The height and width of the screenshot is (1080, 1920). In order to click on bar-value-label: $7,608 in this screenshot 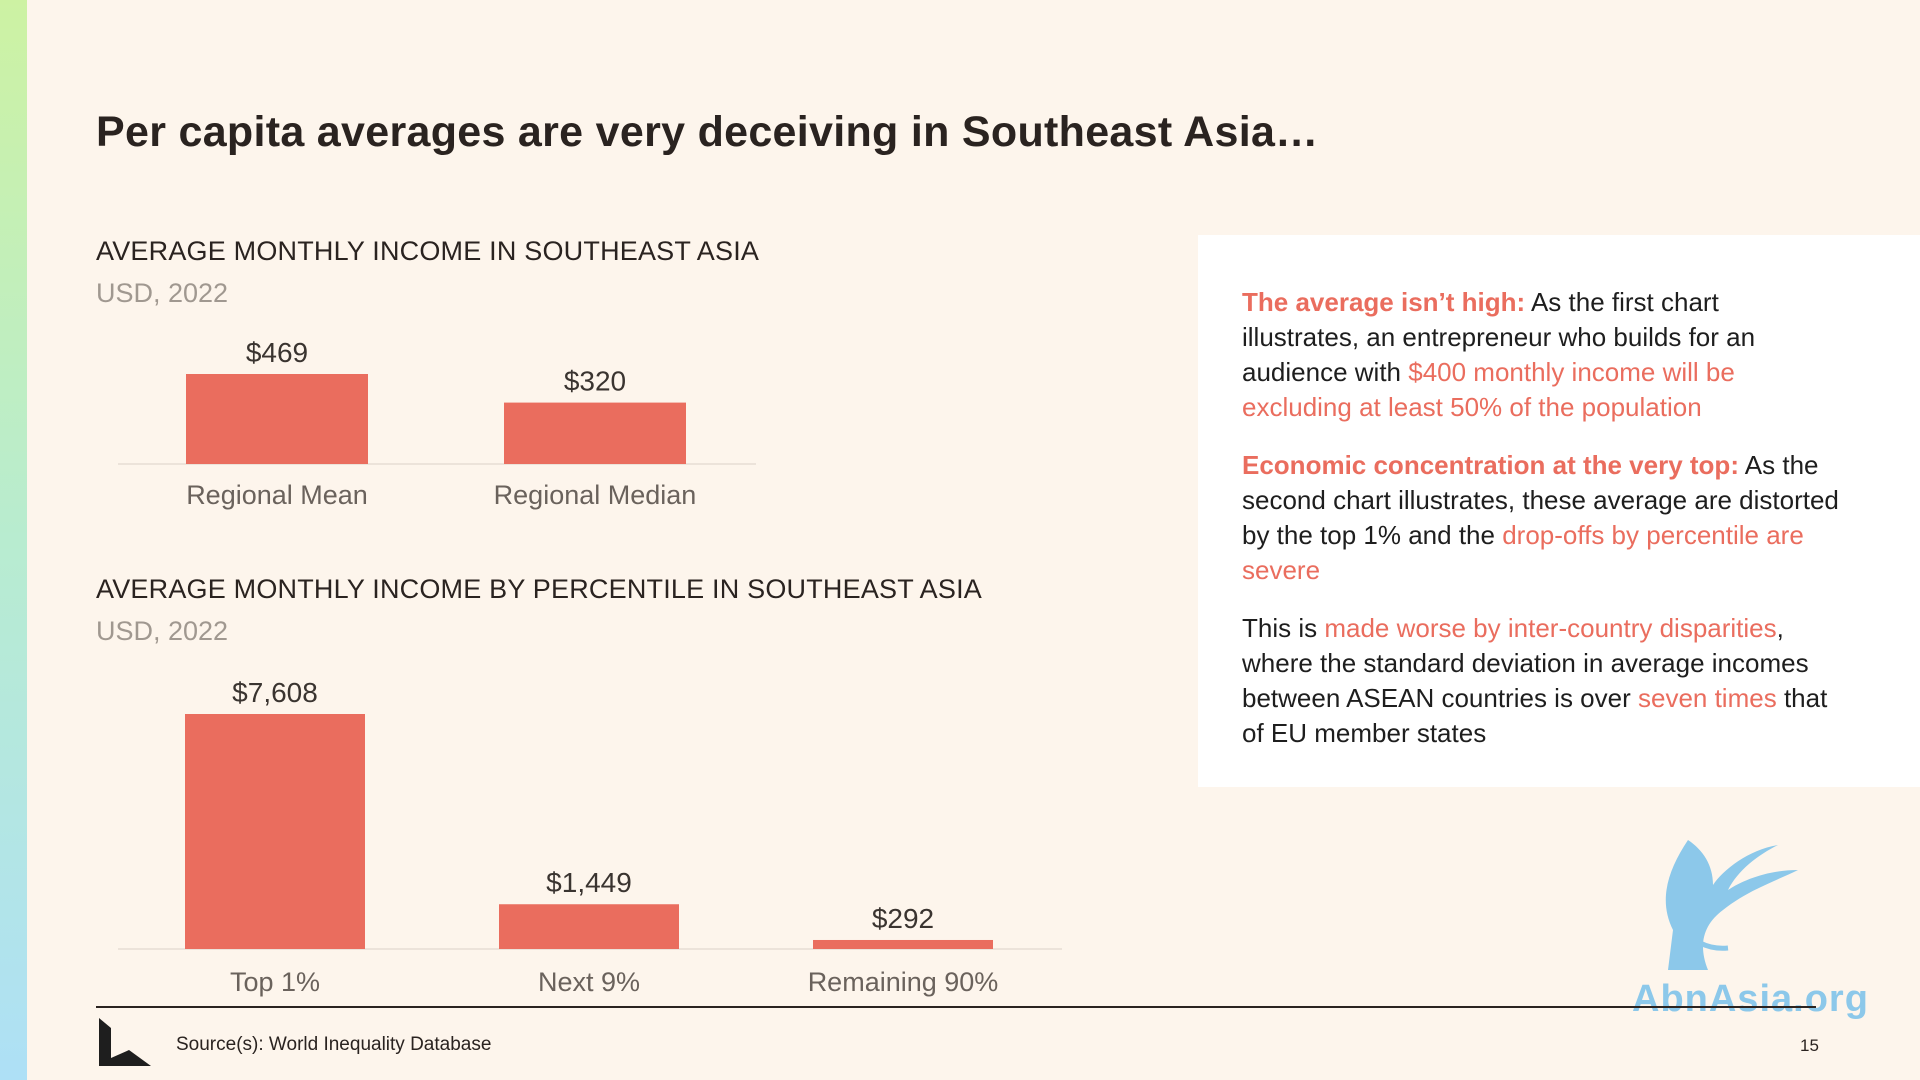, I will do `click(275, 692)`.